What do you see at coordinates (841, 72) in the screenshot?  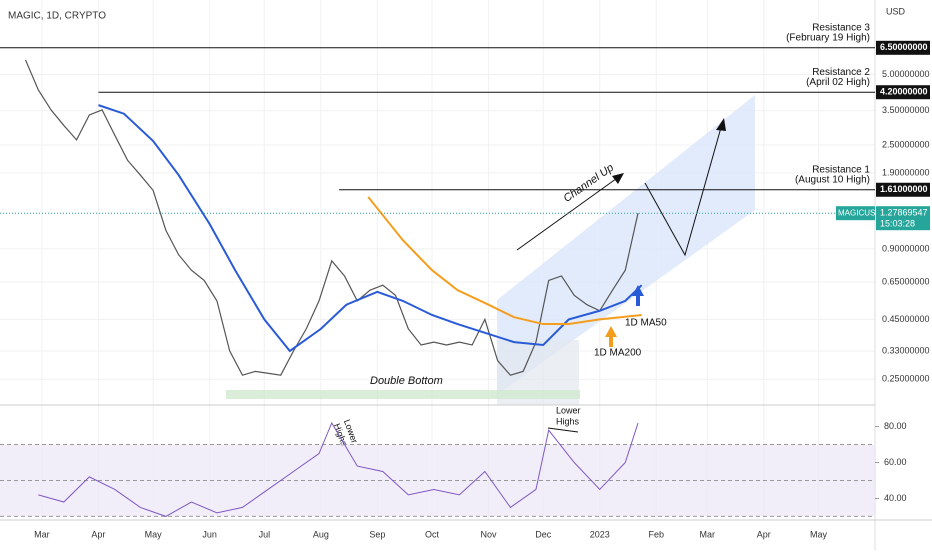 I see `level-text: Resistance 2` at bounding box center [841, 72].